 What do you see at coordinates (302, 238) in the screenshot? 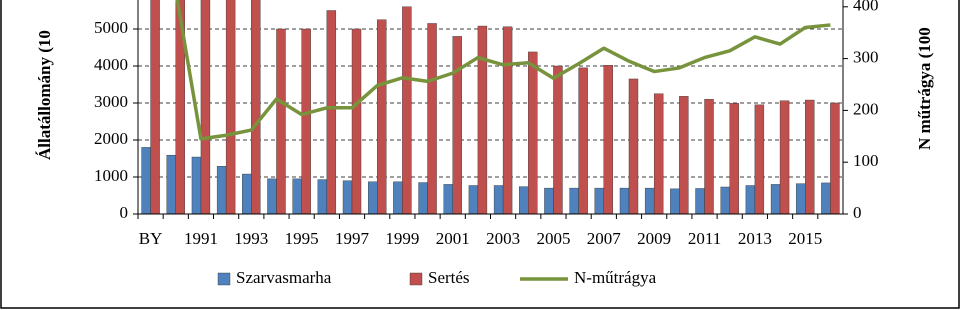
I see `x-tick-label: 1995` at bounding box center [302, 238].